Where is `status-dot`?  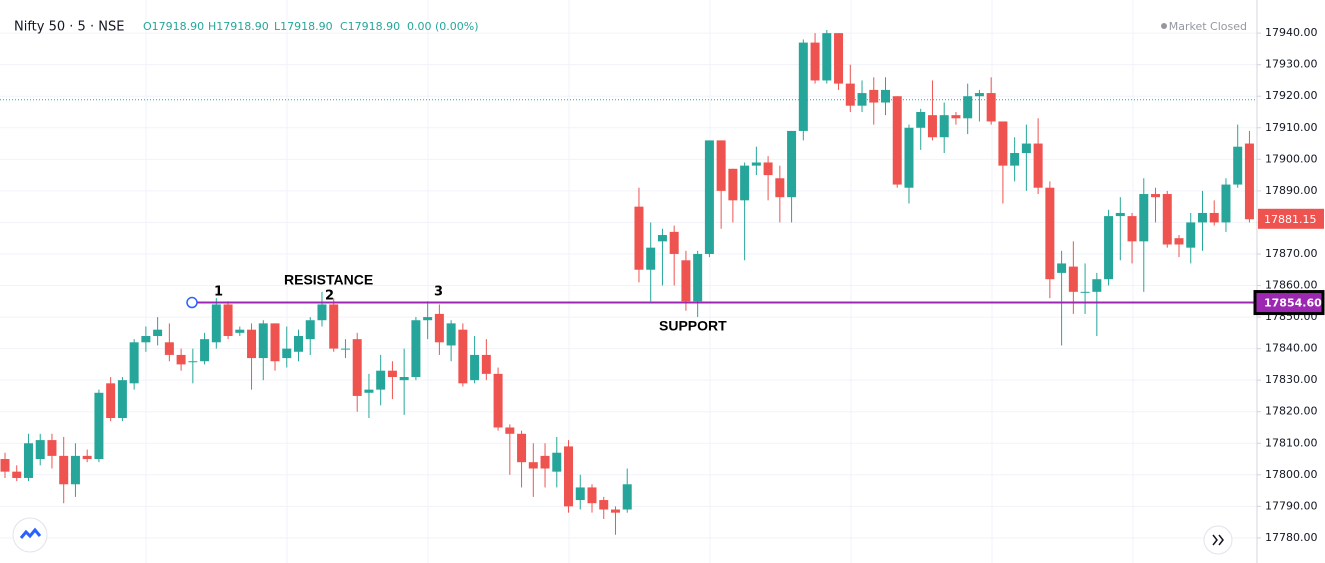
status-dot is located at coordinates (1164, 26).